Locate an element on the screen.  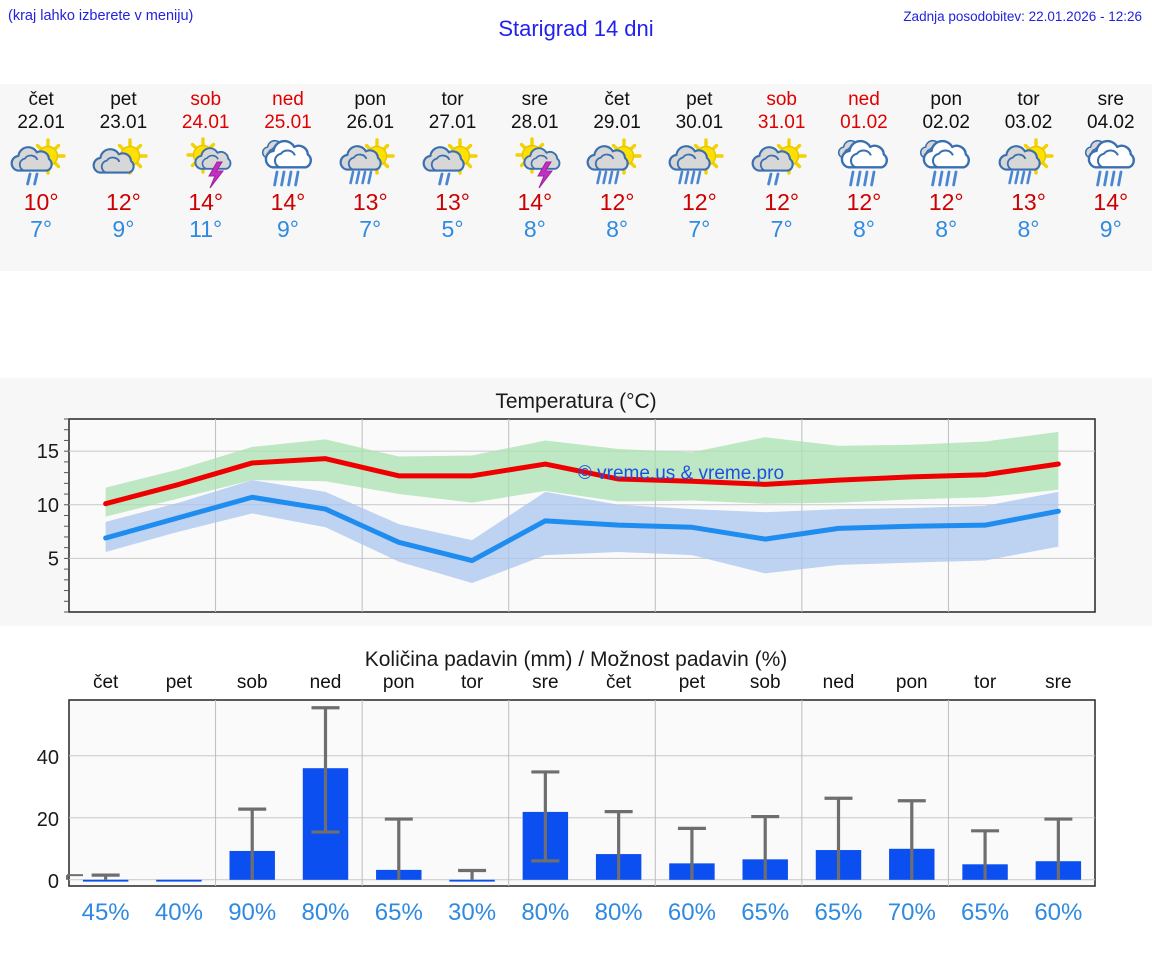
forecast-day-column: čet 29.01 12° 8° is located at coordinates (617, 177).